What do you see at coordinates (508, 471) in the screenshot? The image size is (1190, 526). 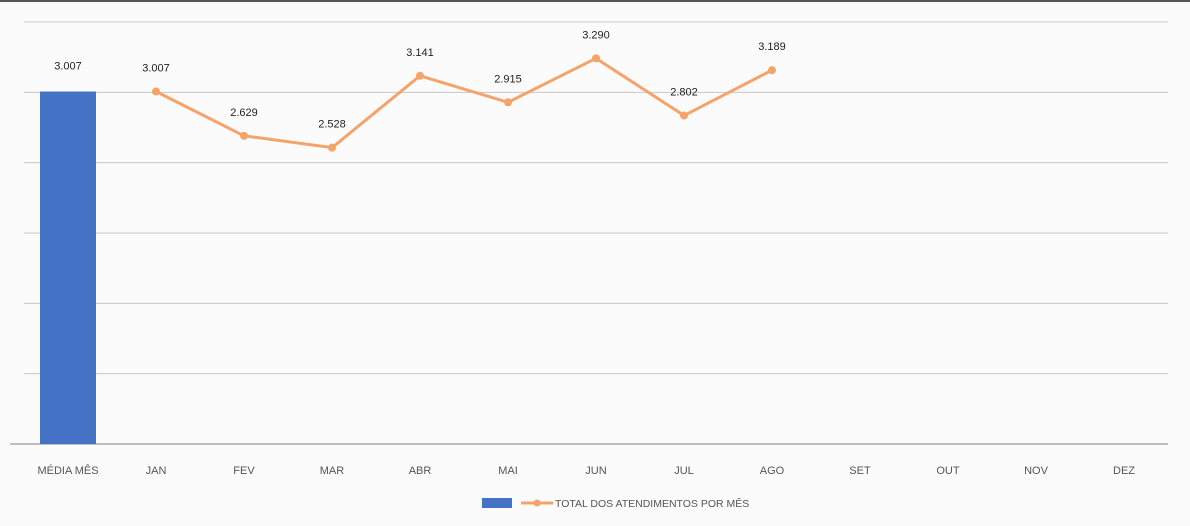 I see `x-tick-label: MAI` at bounding box center [508, 471].